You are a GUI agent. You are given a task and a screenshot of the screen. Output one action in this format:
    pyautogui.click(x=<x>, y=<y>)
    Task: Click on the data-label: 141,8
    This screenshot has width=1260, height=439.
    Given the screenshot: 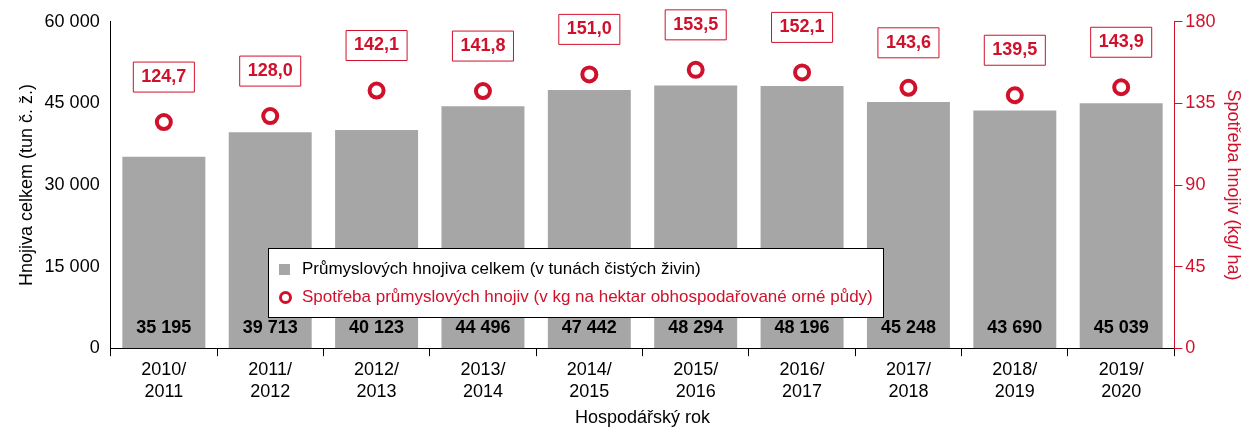 What is the action you would take?
    pyautogui.click(x=483, y=45)
    